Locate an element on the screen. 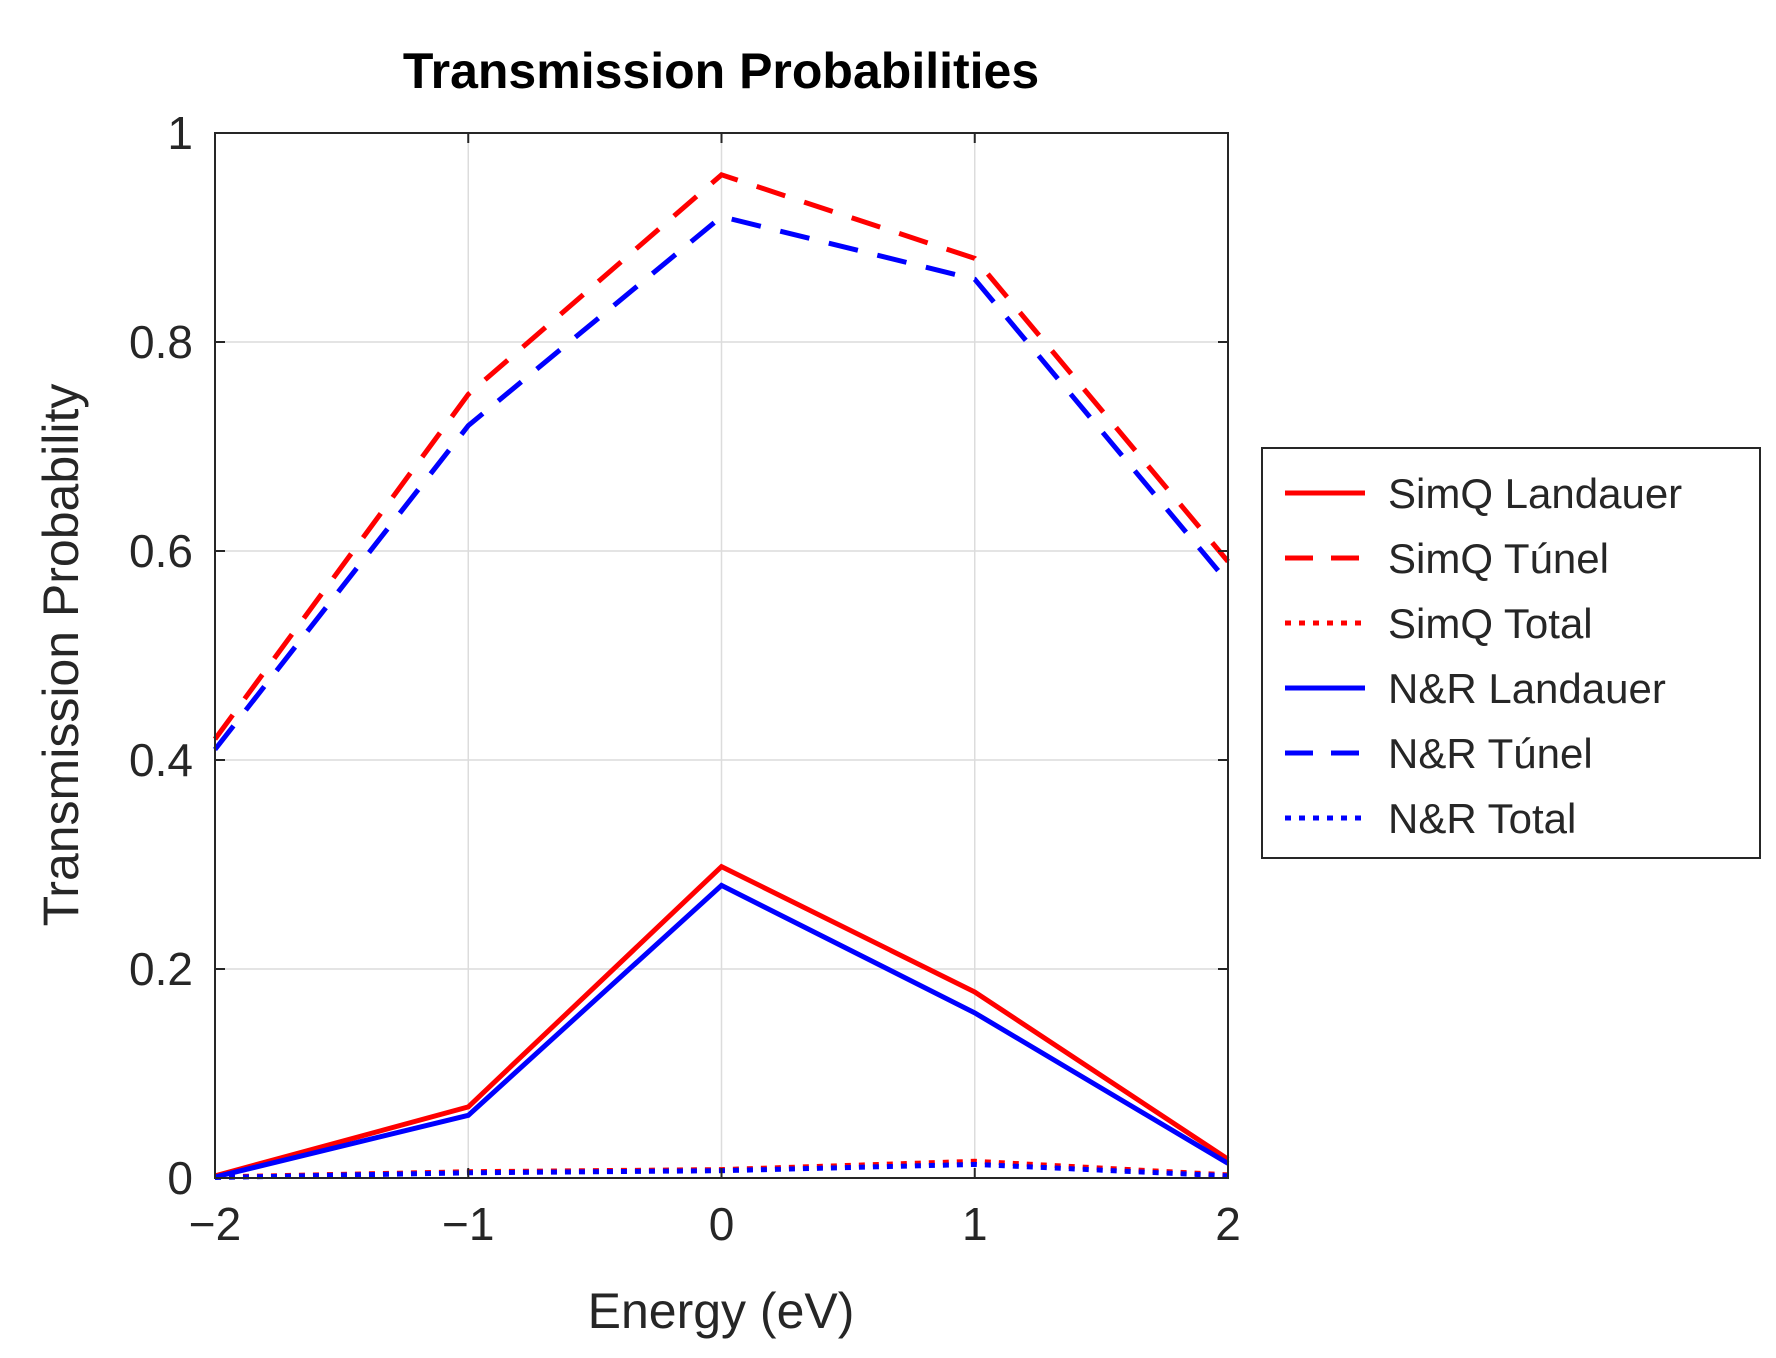 The height and width of the screenshot is (1358, 1776). y-tick-label: 0 is located at coordinates (180, 1178).